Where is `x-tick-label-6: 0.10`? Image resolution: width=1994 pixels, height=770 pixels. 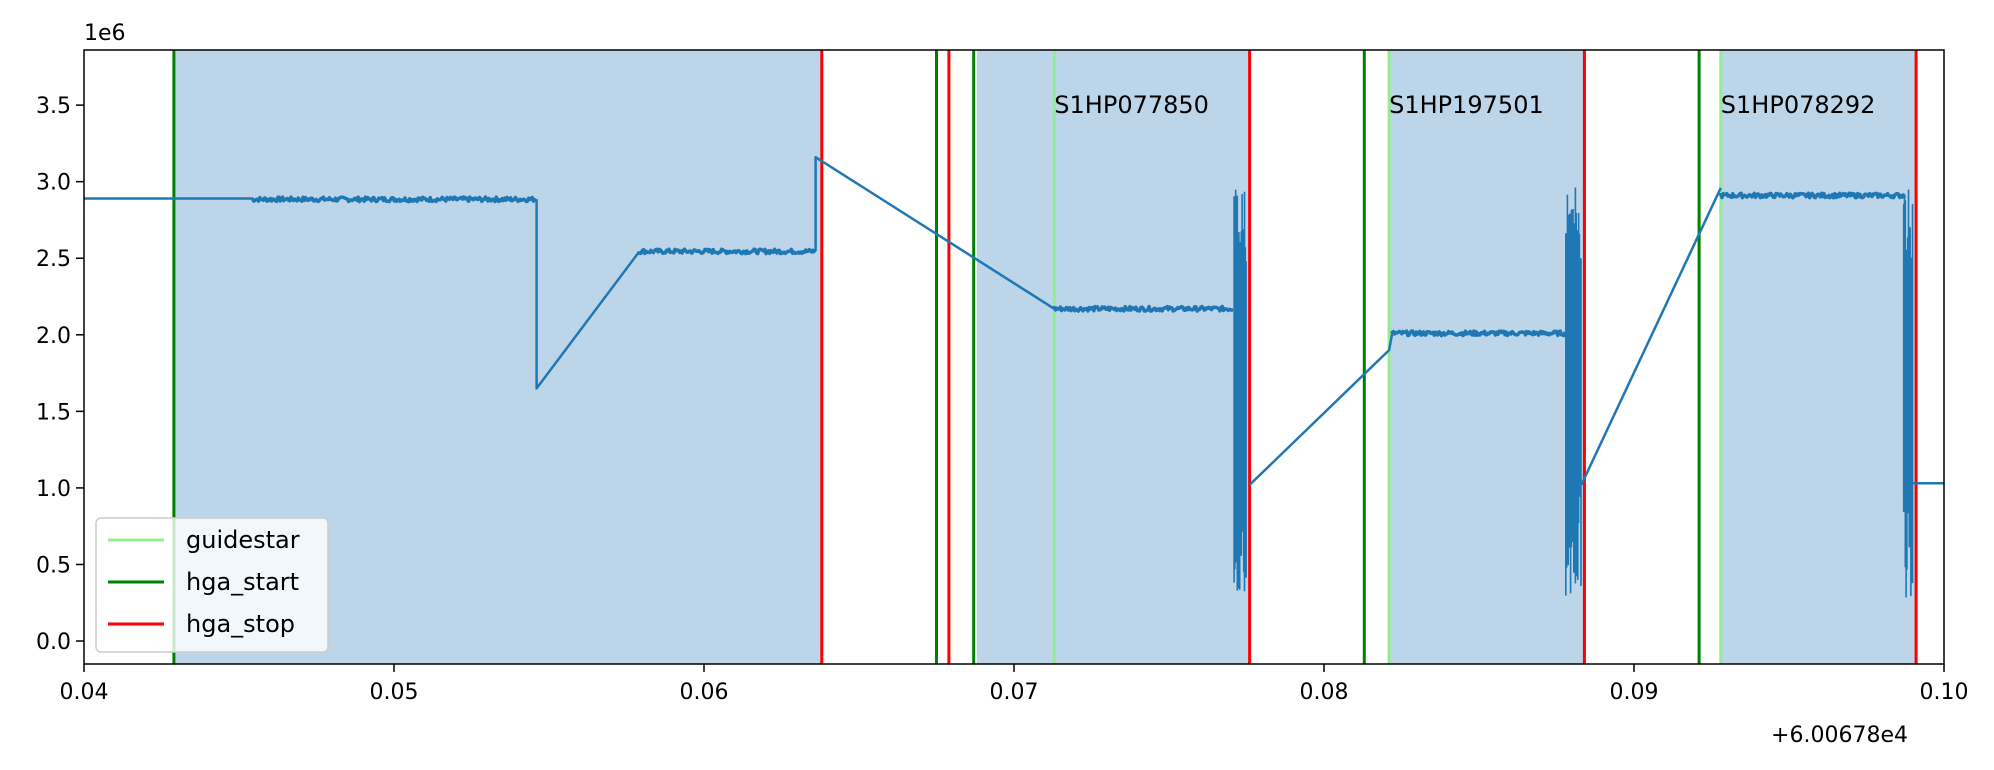
x-tick-label-6: 0.10 is located at coordinates (1944, 692).